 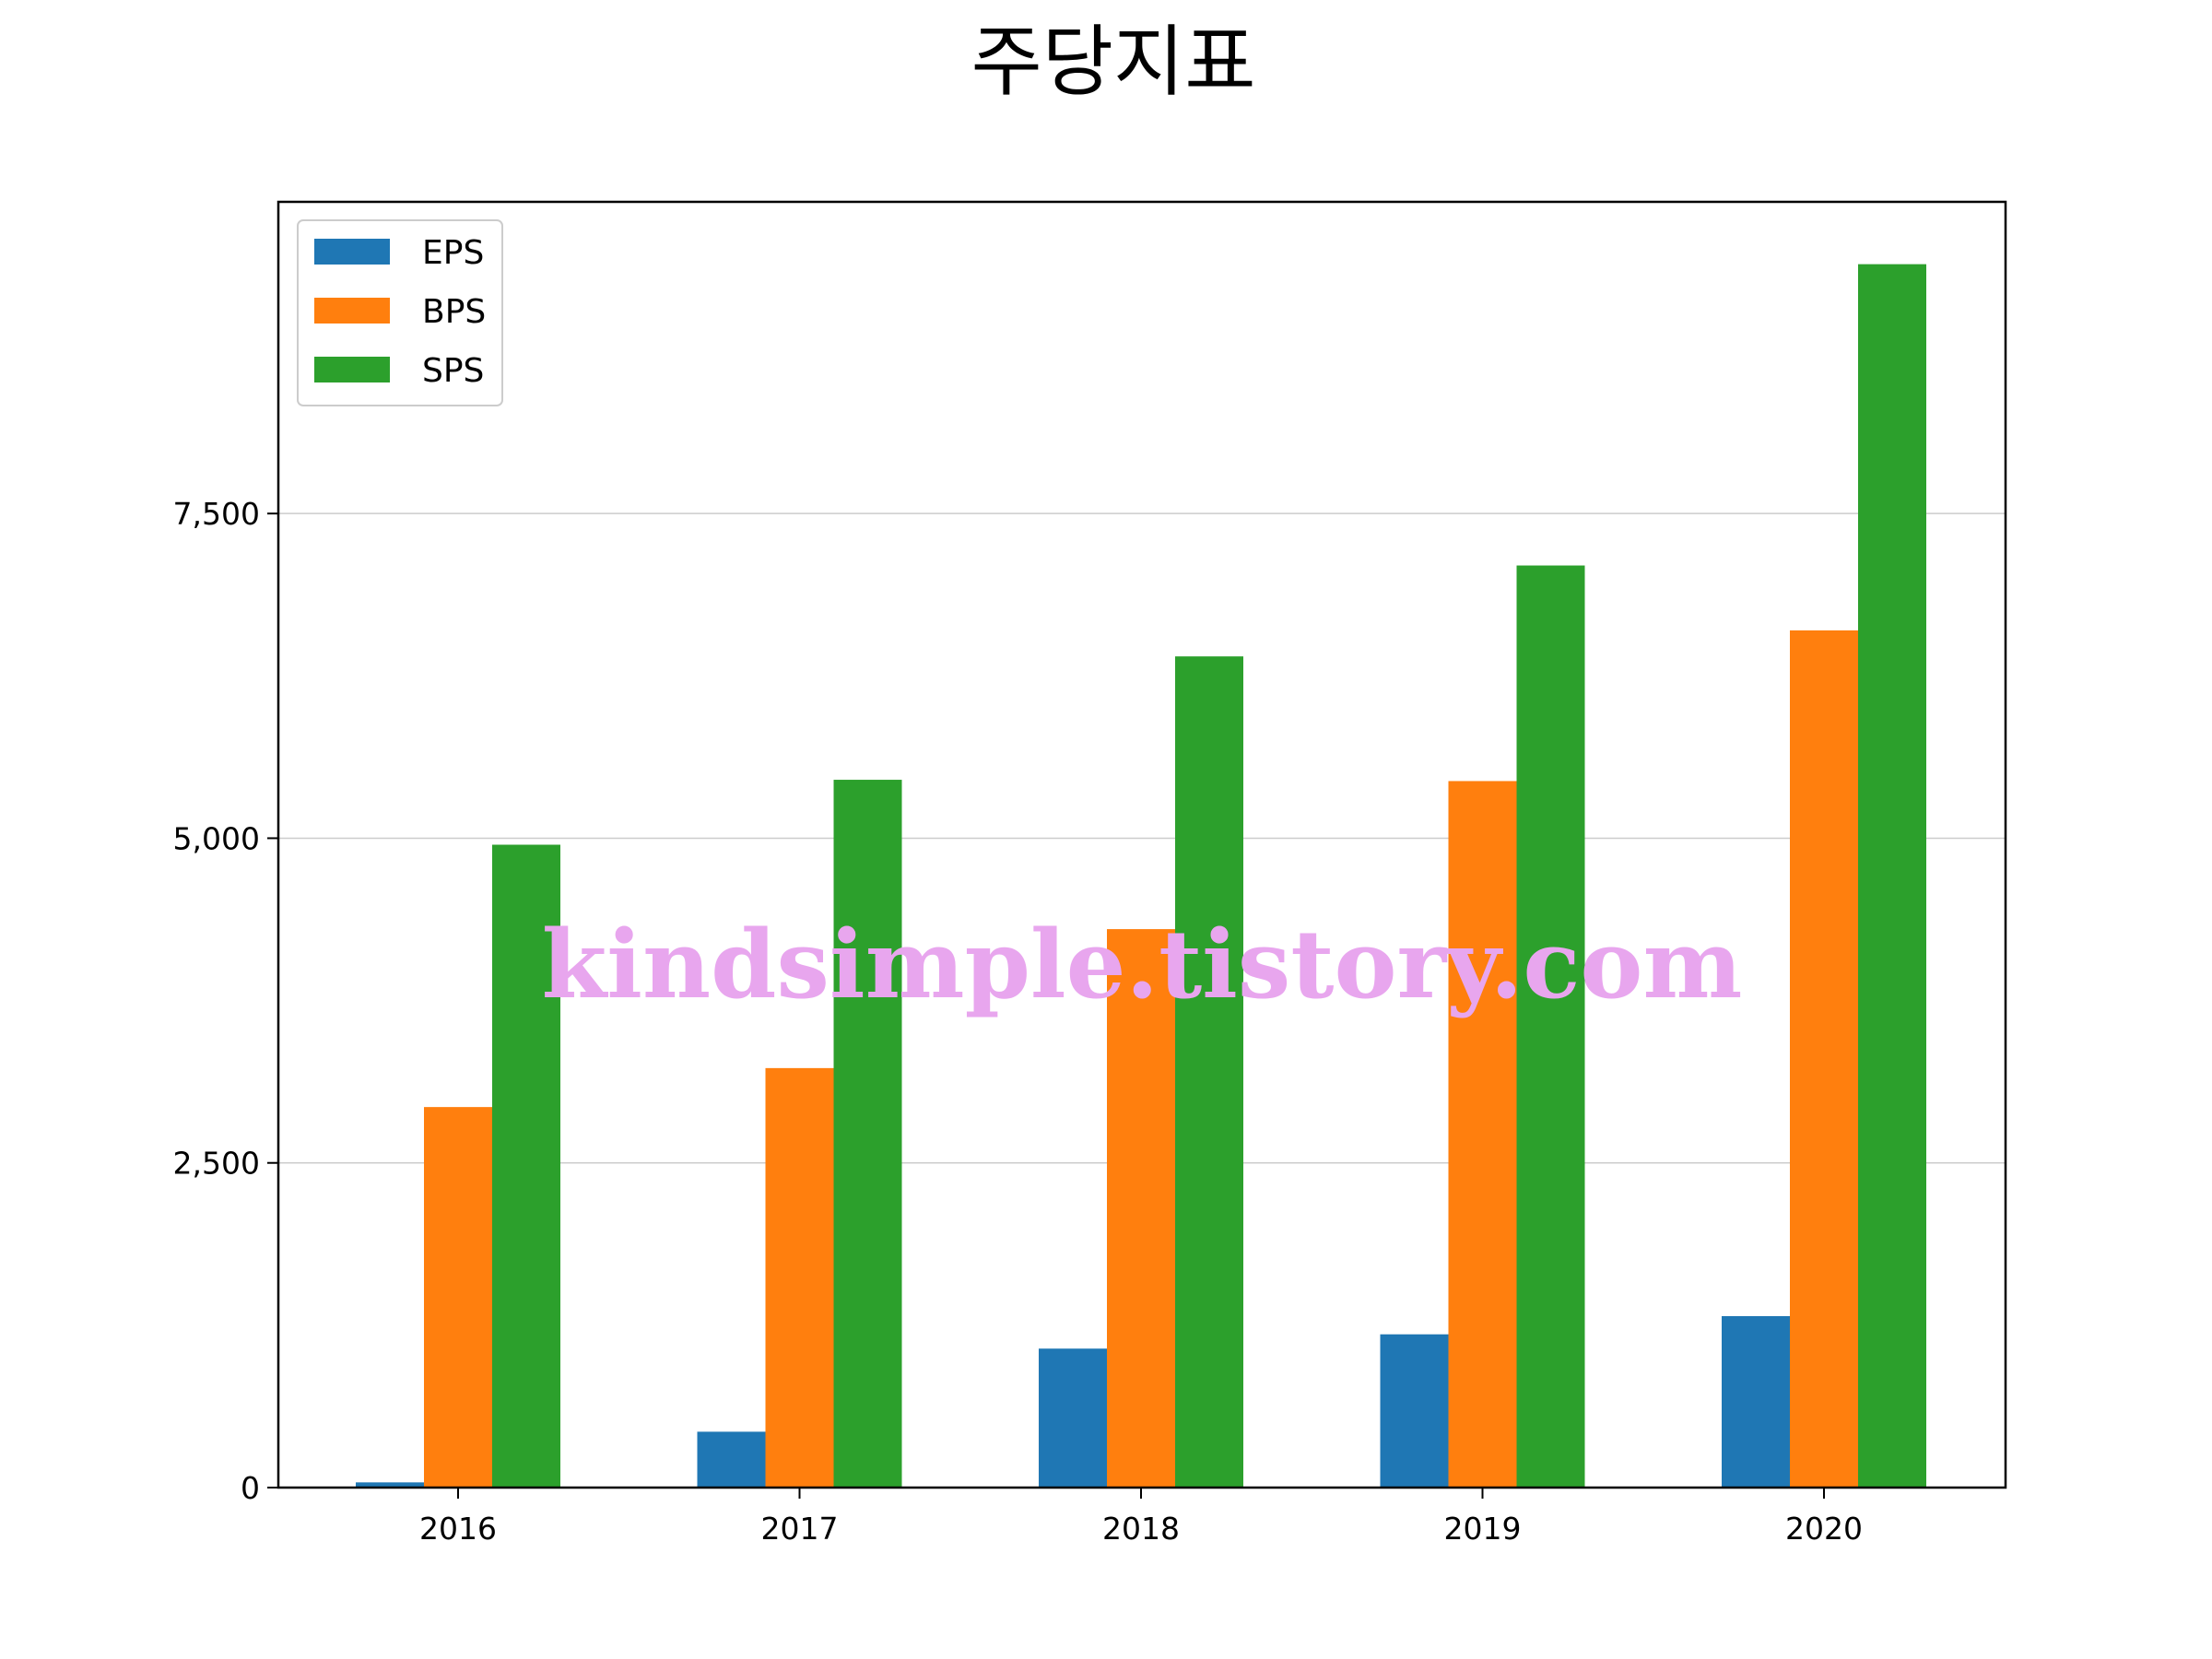 I want to click on y-axis: 0 2,500 5,000 7,500, so click(x=225, y=1001).